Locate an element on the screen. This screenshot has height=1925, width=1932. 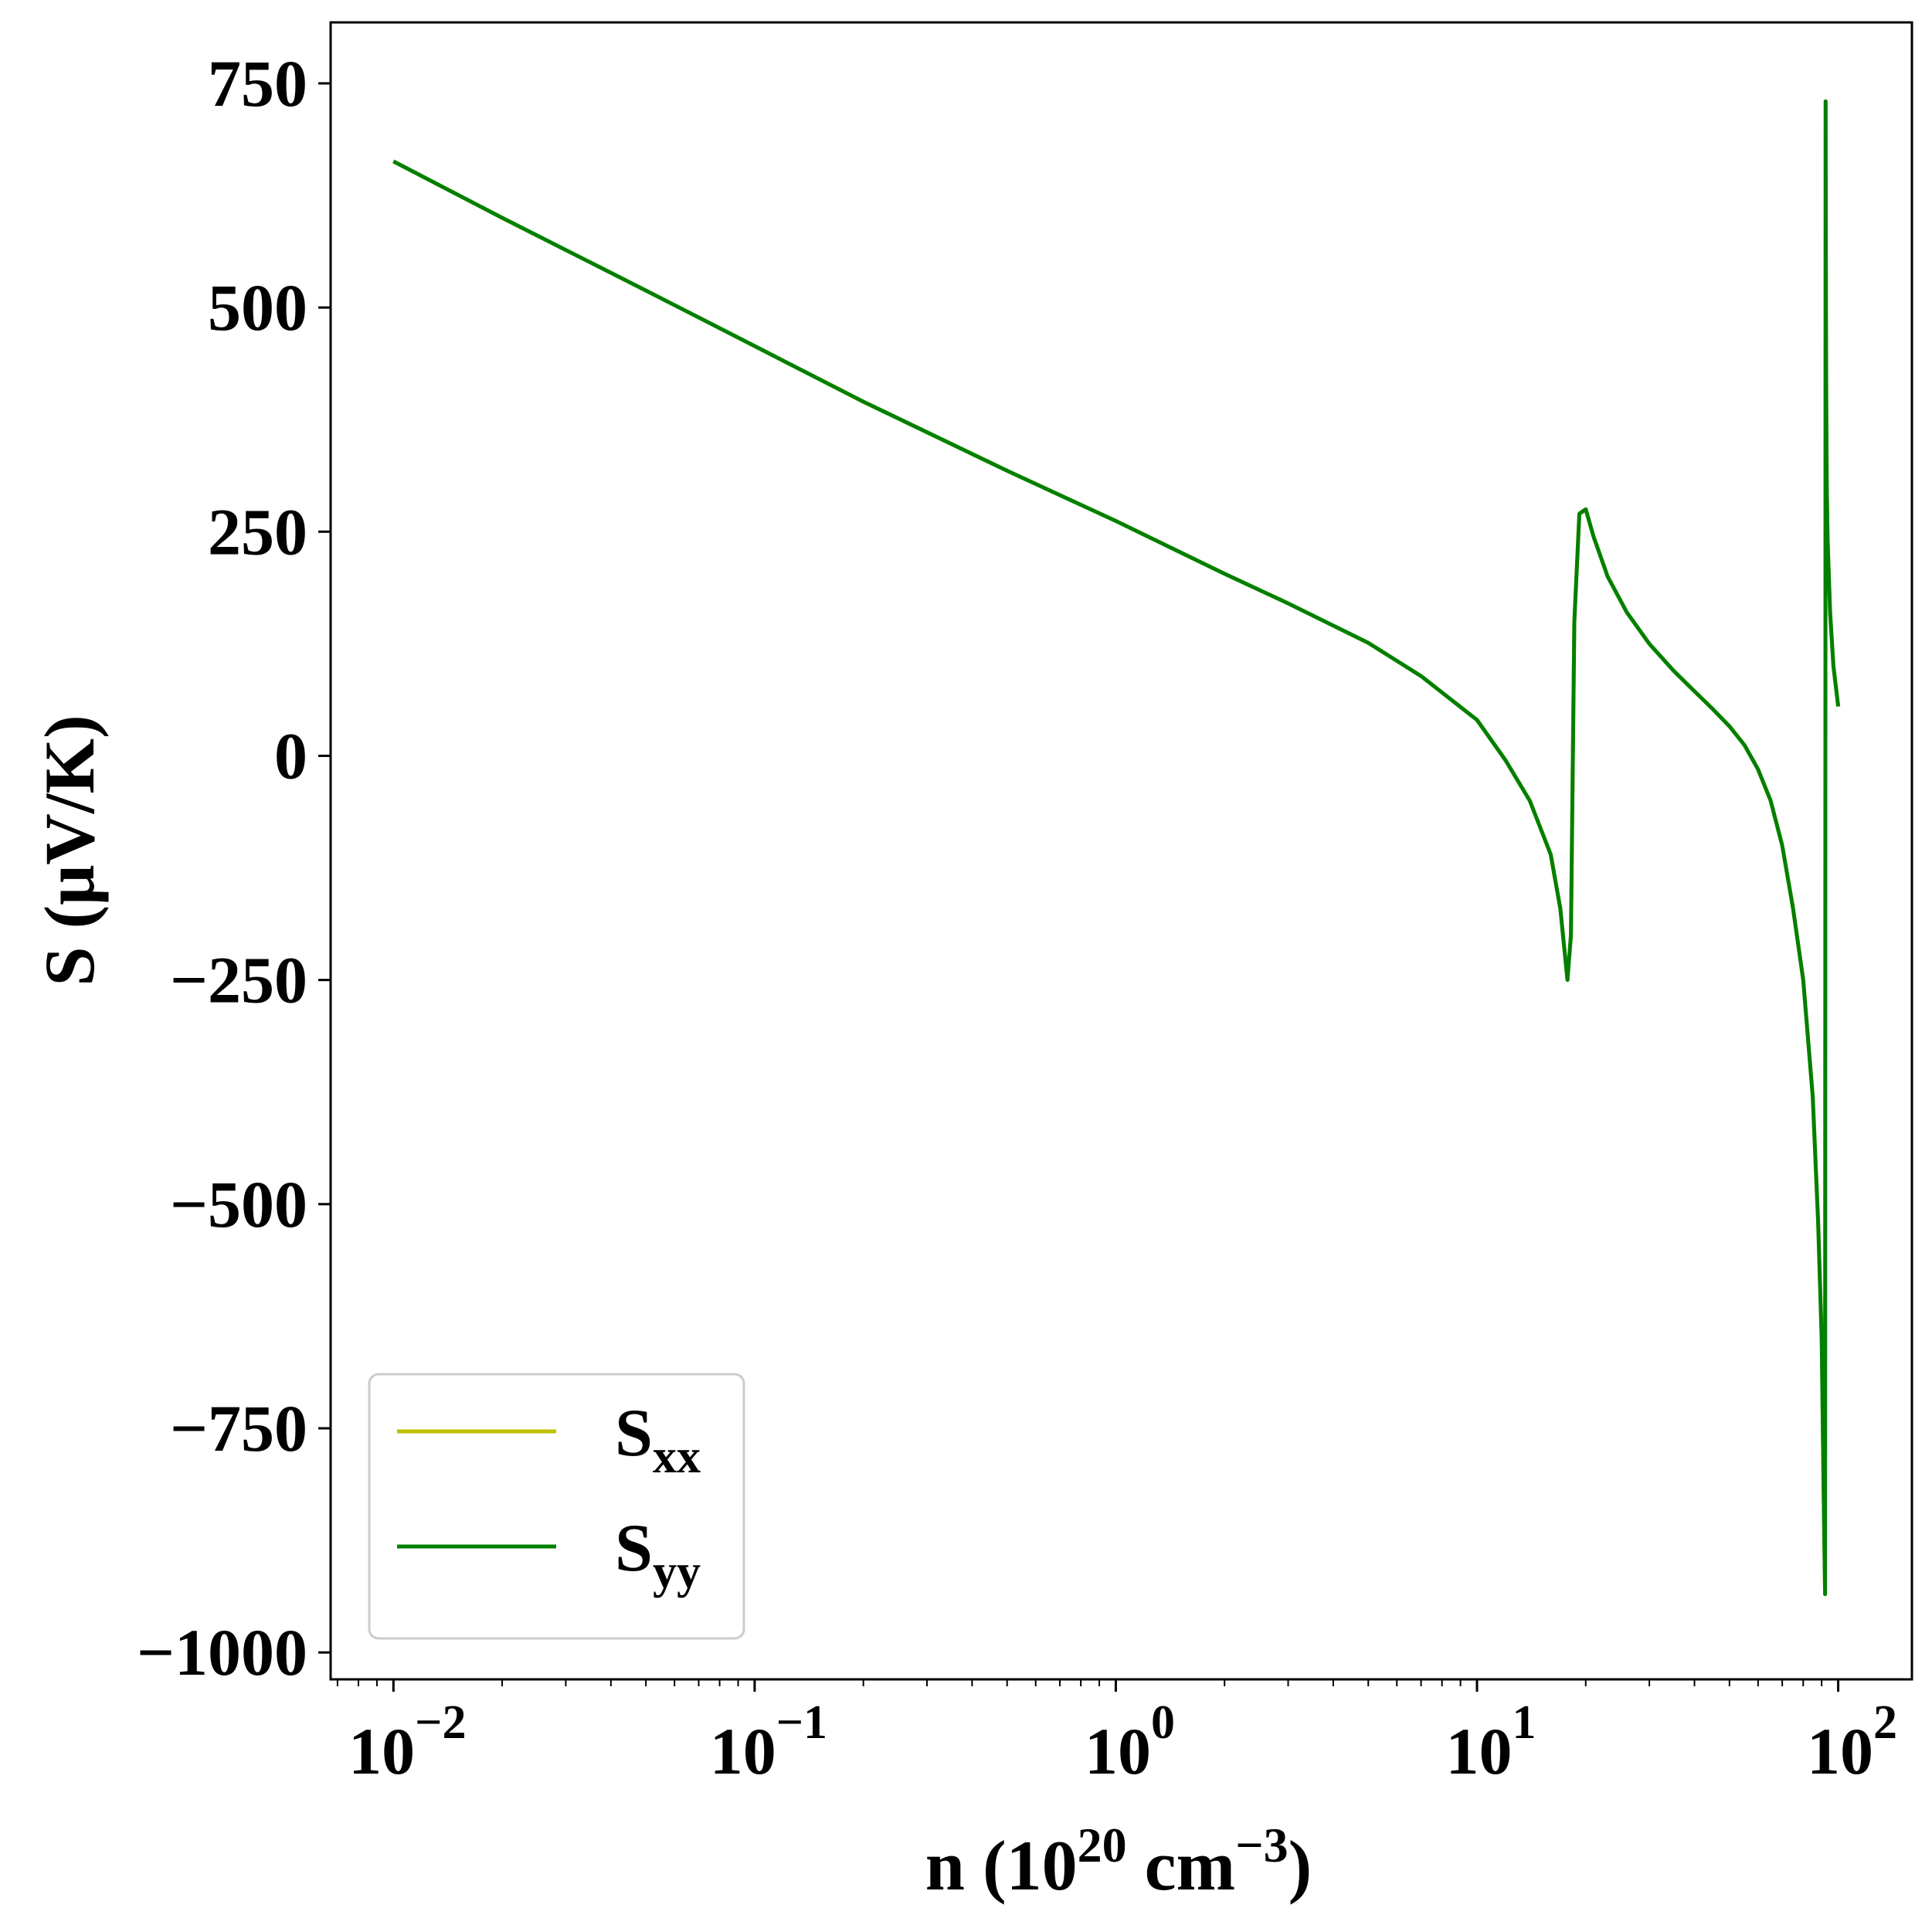
x-axis-title-base: n (10 is located at coordinates (1002, 1866).